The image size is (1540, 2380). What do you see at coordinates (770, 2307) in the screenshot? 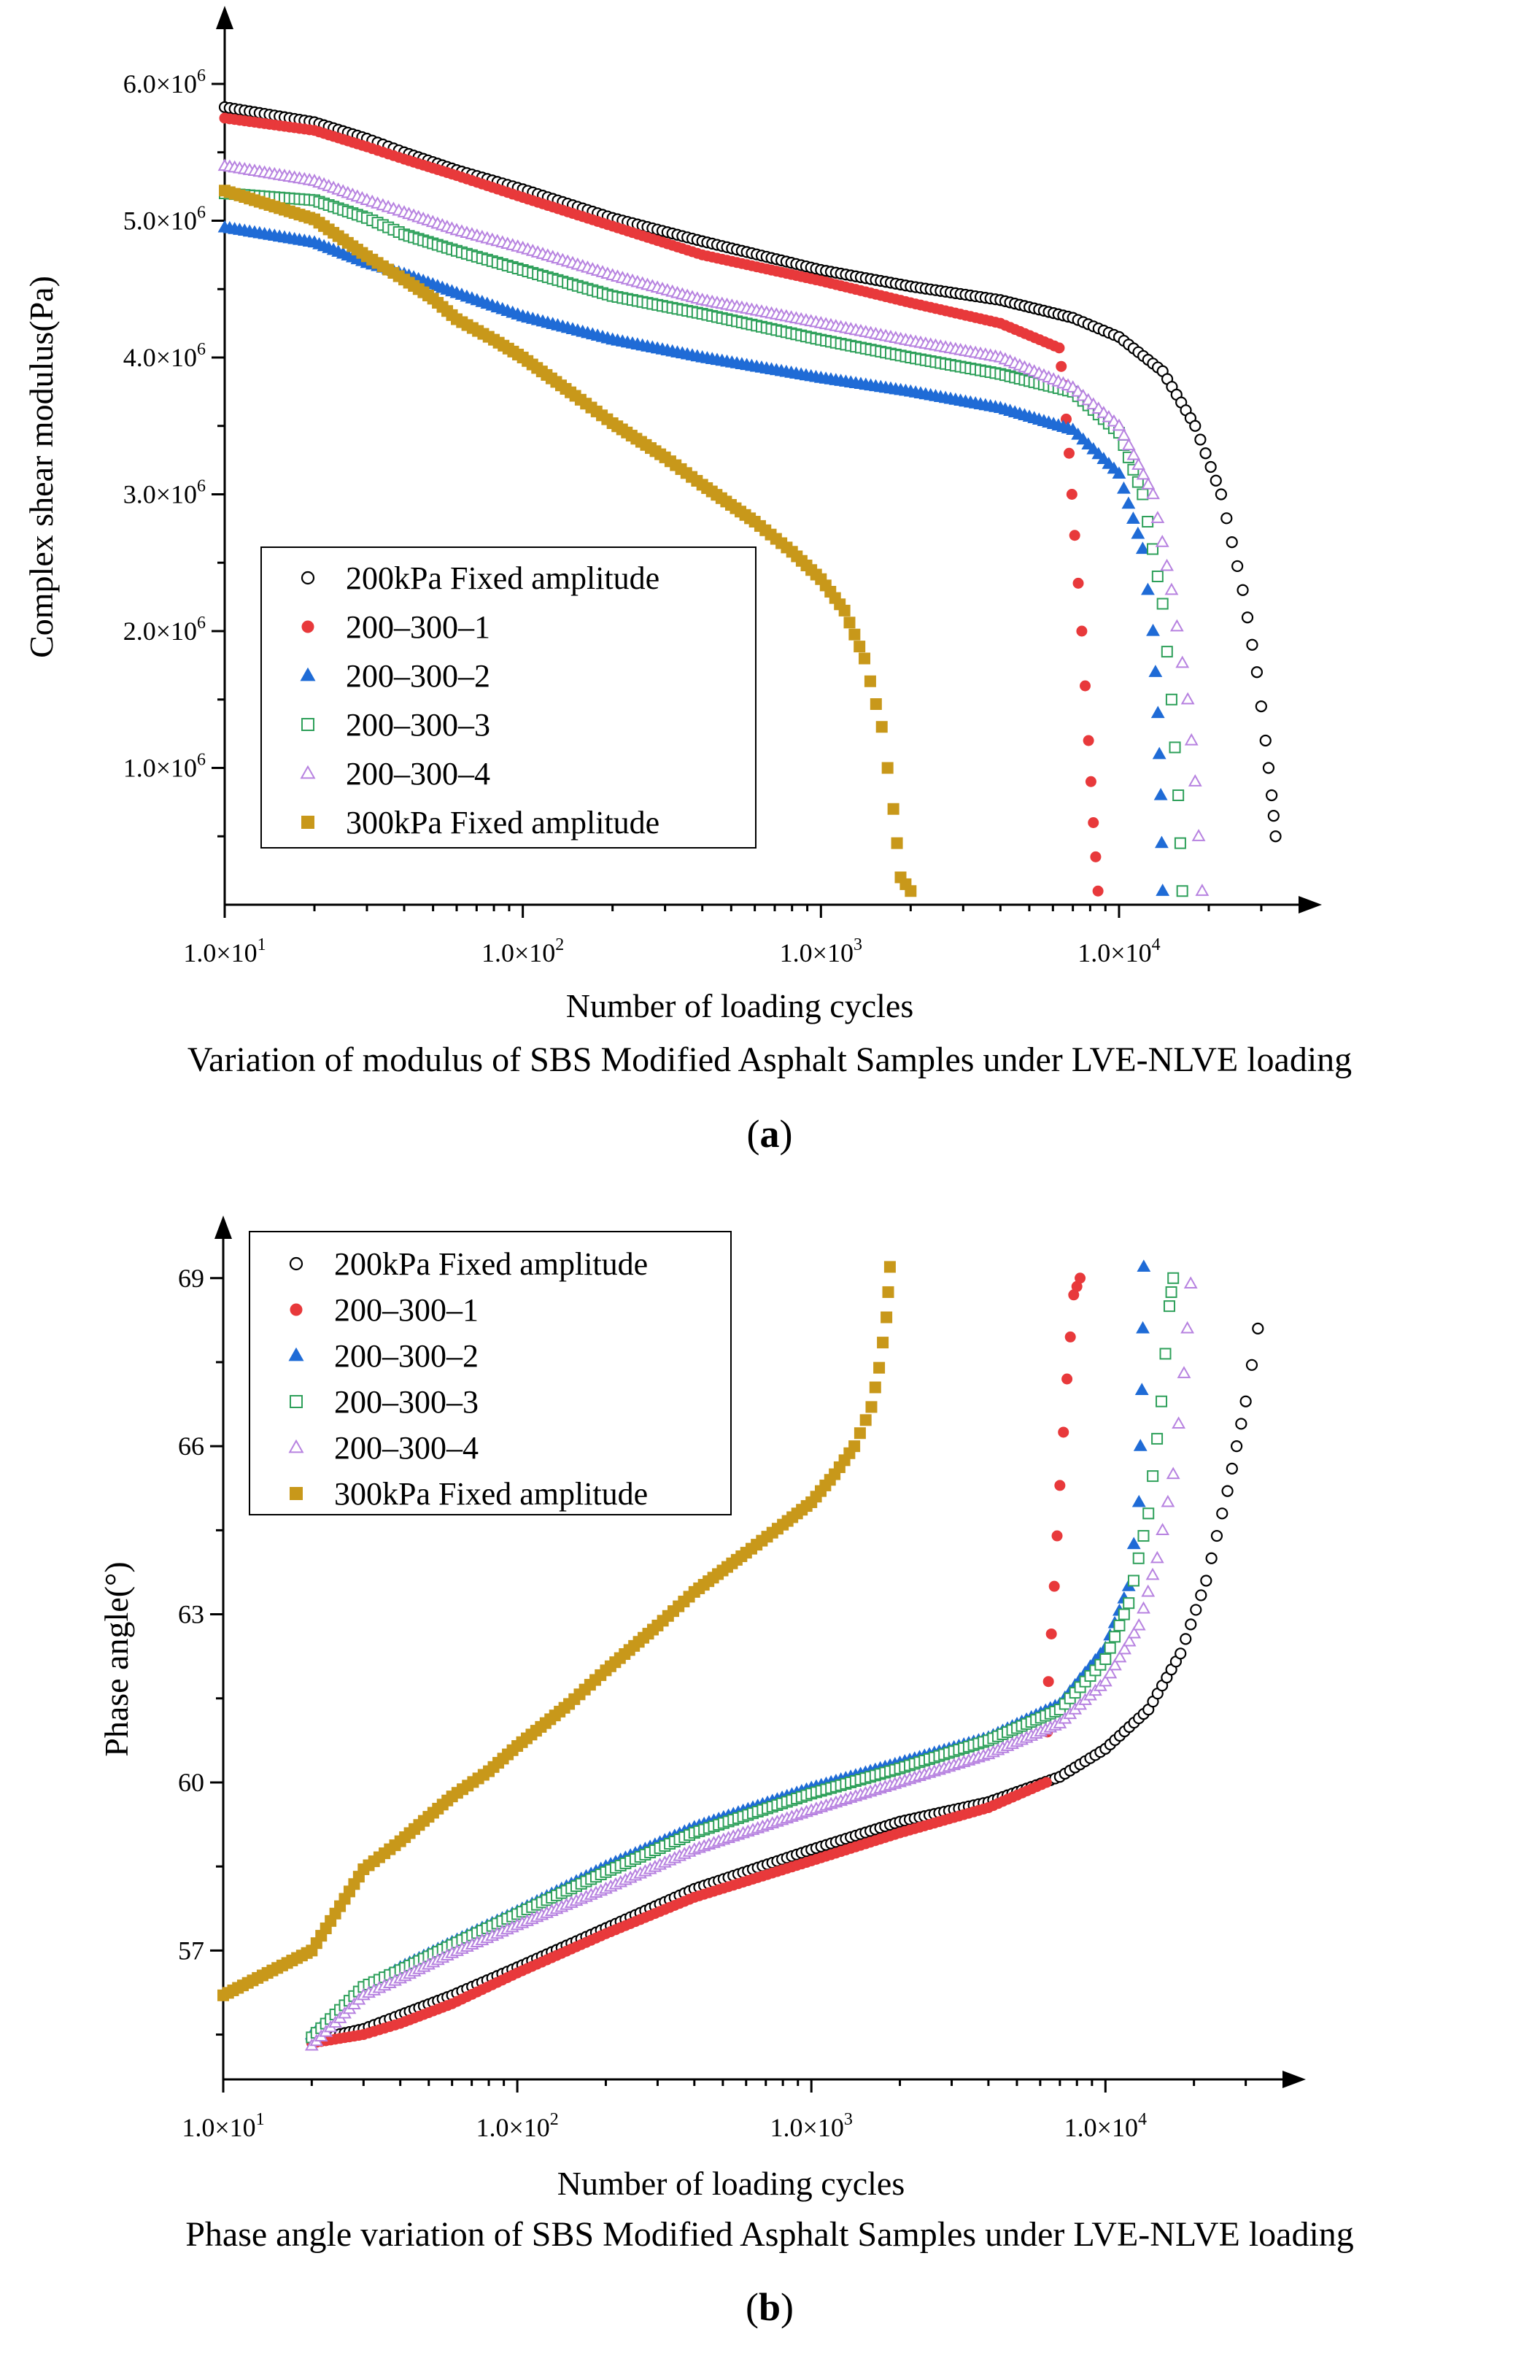
I see `panel-label: (b)` at bounding box center [770, 2307].